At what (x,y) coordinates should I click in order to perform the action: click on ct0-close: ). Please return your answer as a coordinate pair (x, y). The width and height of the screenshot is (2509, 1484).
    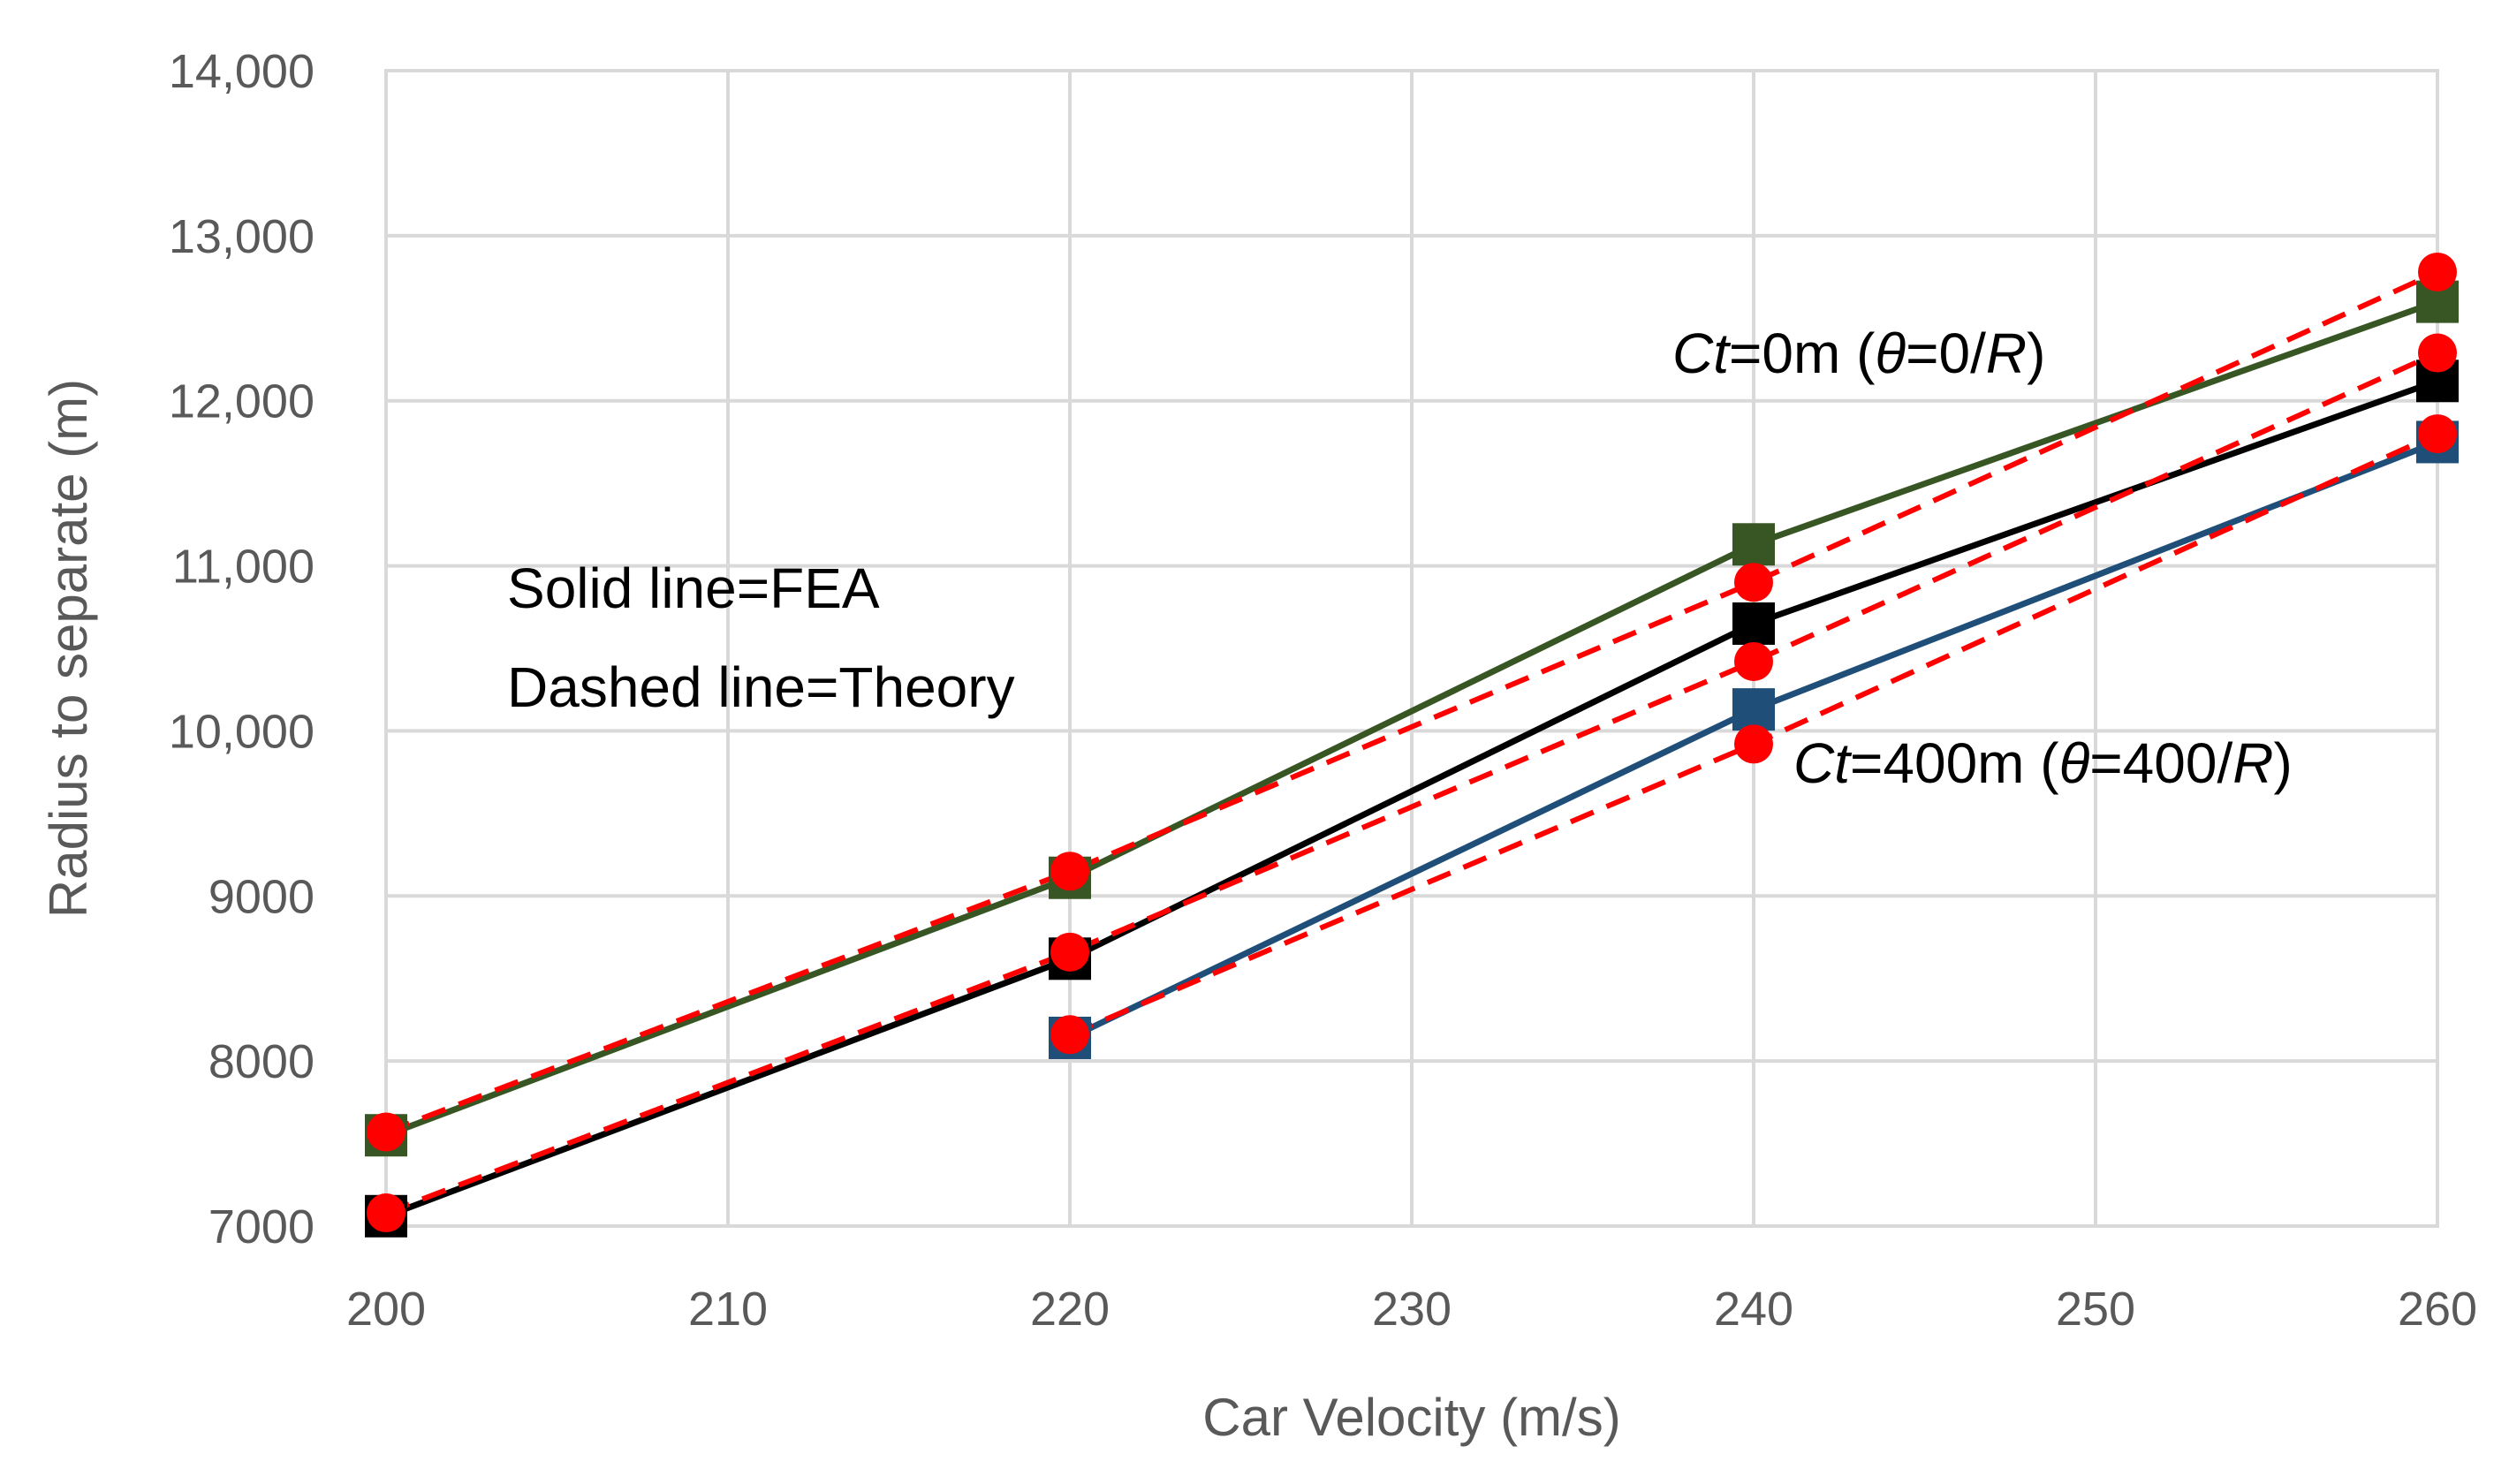
    Looking at the image, I should click on (2036, 353).